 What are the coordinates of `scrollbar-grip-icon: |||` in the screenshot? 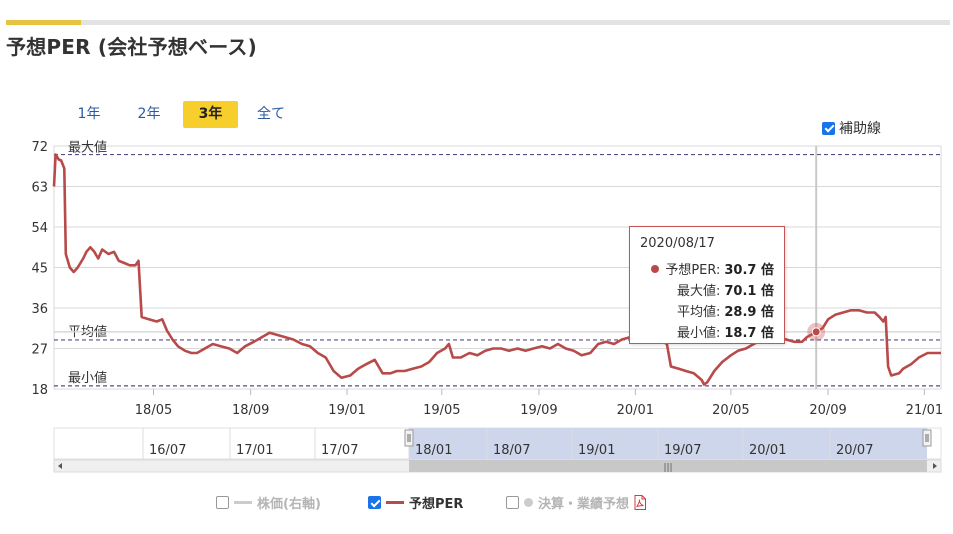 It's located at (667, 468).